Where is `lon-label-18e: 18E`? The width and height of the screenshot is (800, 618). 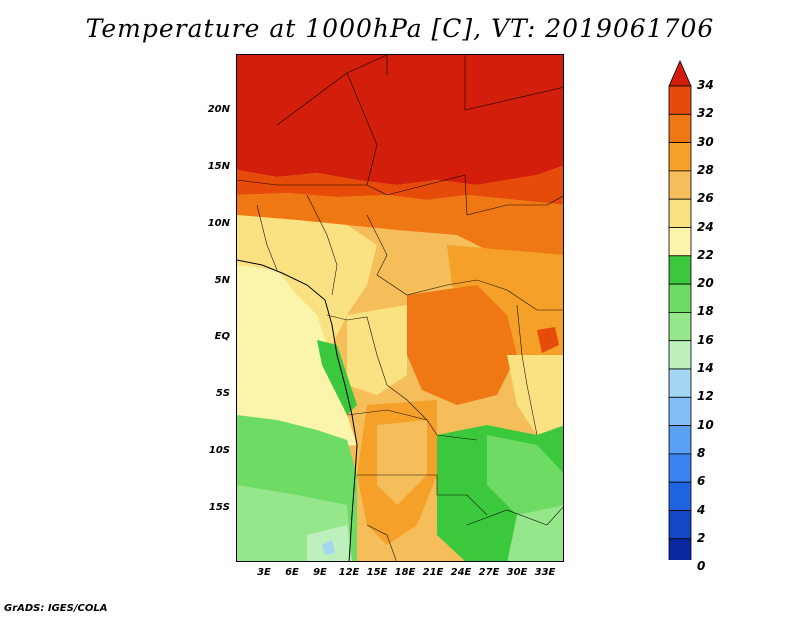
lon-label-18e: 18E is located at coordinates (405, 572).